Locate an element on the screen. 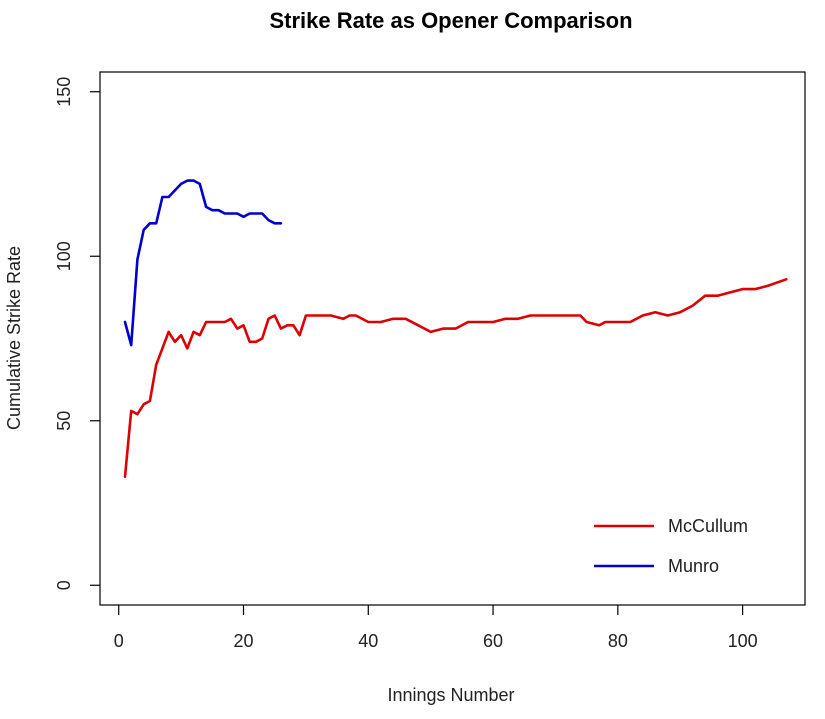 The width and height of the screenshot is (825, 719). y-axis-label: Cumulative Strike Rate is located at coordinates (14, 338).